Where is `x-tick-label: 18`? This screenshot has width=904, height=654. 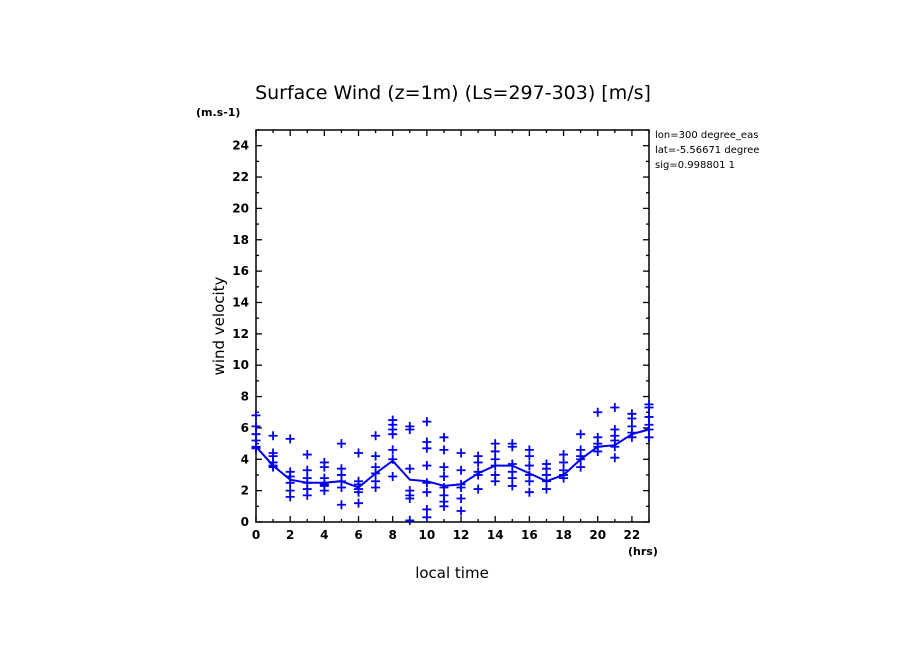 x-tick-label: 18 is located at coordinates (563, 535).